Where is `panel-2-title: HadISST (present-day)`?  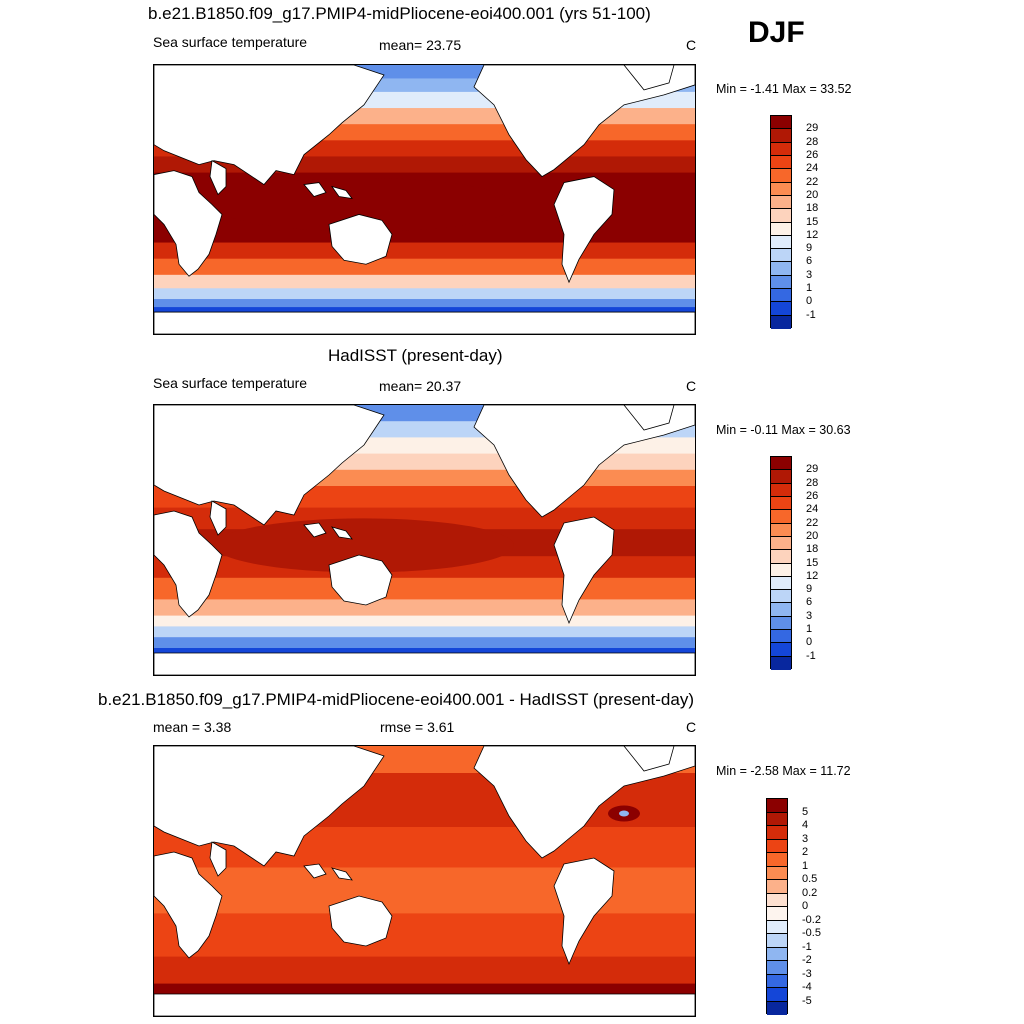
panel-2-title: HadISST (present-day) is located at coordinates (415, 355).